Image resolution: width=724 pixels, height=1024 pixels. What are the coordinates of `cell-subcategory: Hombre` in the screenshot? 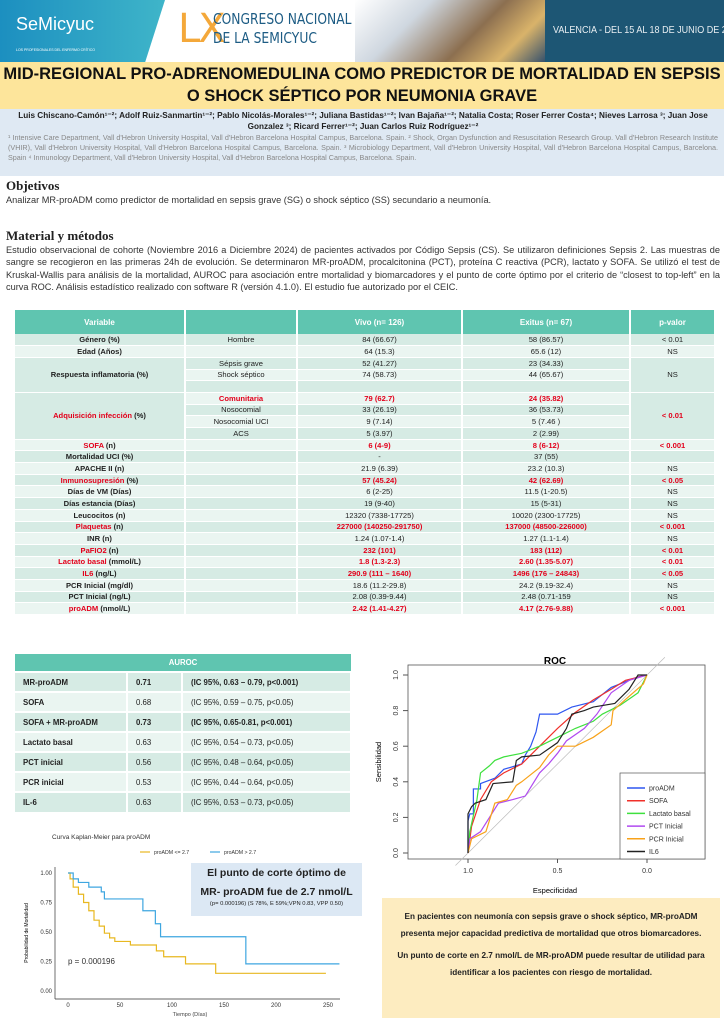 It's located at (241, 340).